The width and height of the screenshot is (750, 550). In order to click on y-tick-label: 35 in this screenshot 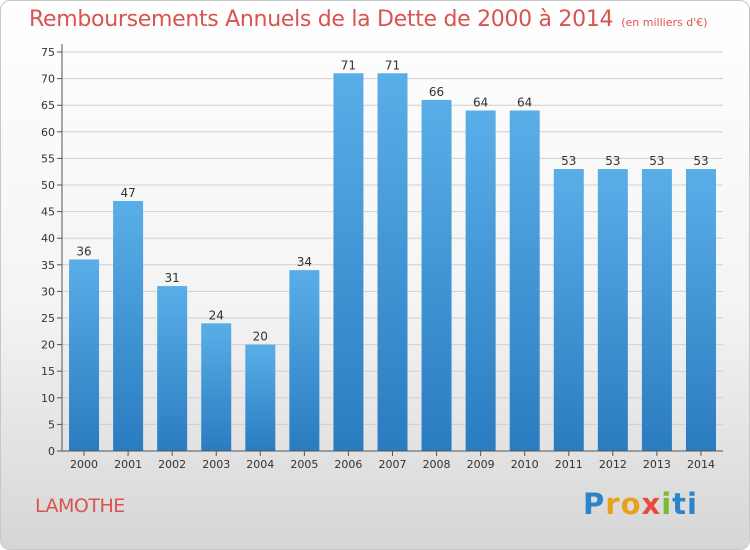, I will do `click(48, 265)`.